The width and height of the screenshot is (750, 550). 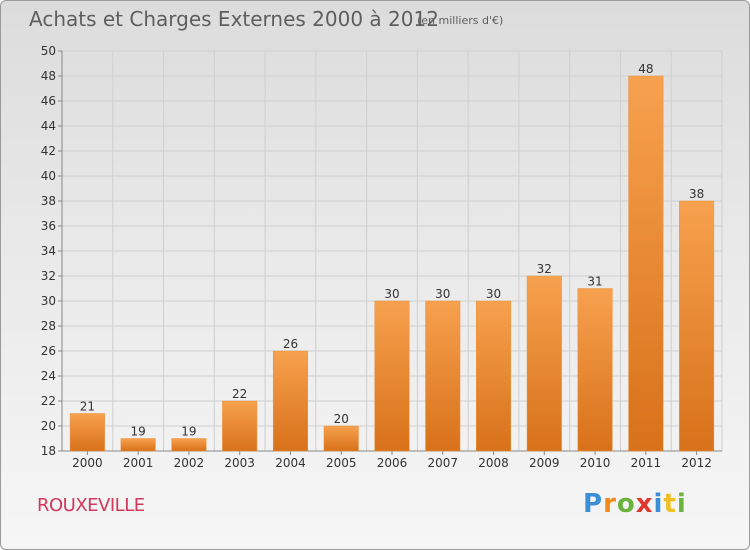 What do you see at coordinates (460, 20) in the screenshot?
I see `chart-subtitle: (en milliers d'€)` at bounding box center [460, 20].